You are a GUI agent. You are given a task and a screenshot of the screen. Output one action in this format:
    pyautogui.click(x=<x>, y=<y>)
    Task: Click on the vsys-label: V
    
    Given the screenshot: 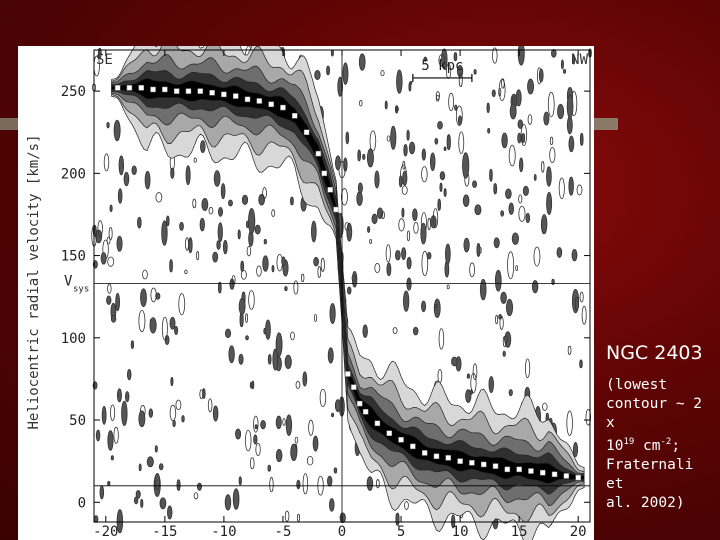 What is the action you would take?
    pyautogui.click(x=68, y=282)
    